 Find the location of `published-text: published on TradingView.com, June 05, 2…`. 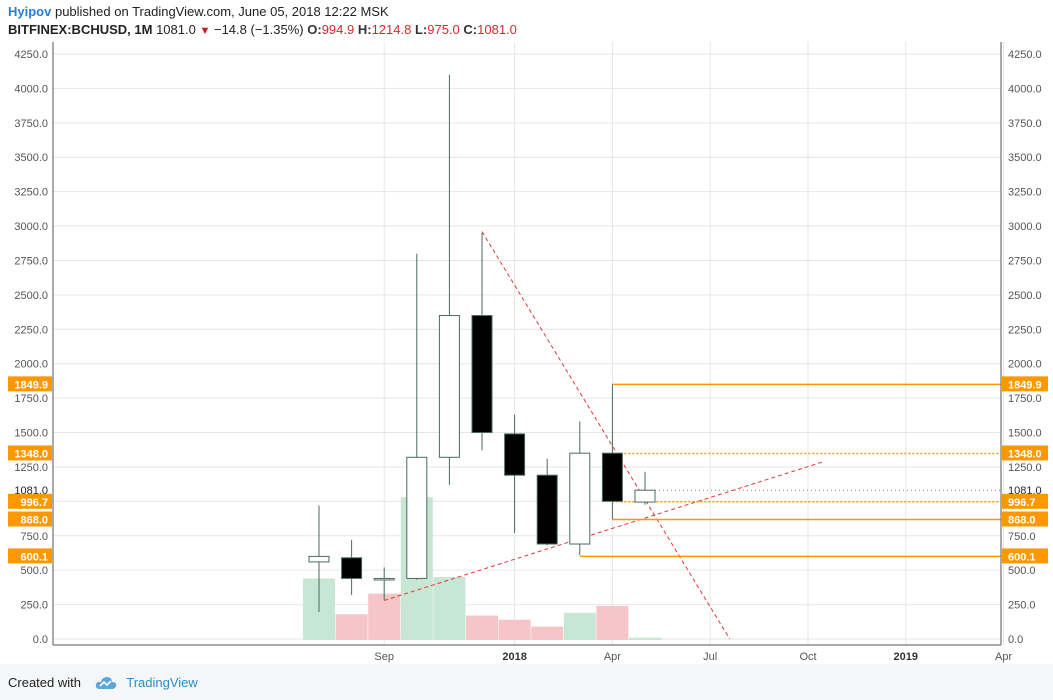

published-text: published on TradingView.com, June 05, 2… is located at coordinates (221, 11).